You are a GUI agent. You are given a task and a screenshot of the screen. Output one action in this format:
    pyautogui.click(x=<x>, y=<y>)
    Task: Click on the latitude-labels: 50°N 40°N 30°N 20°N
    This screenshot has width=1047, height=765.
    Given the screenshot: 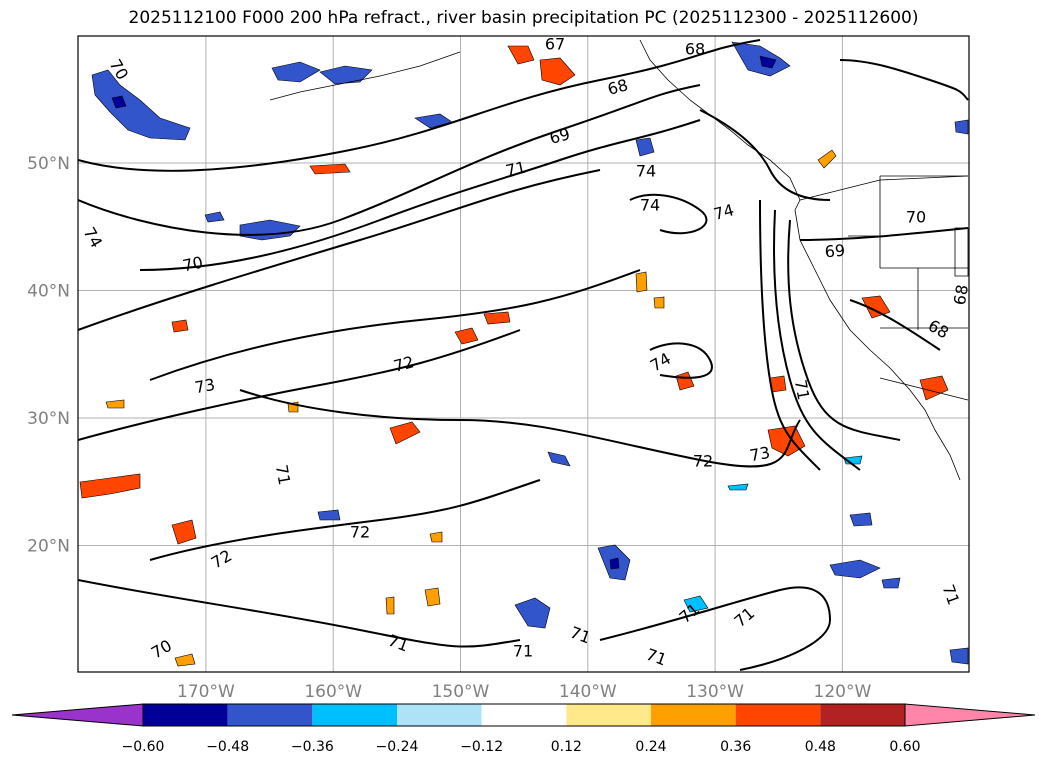 What is the action you would take?
    pyautogui.click(x=48, y=355)
    